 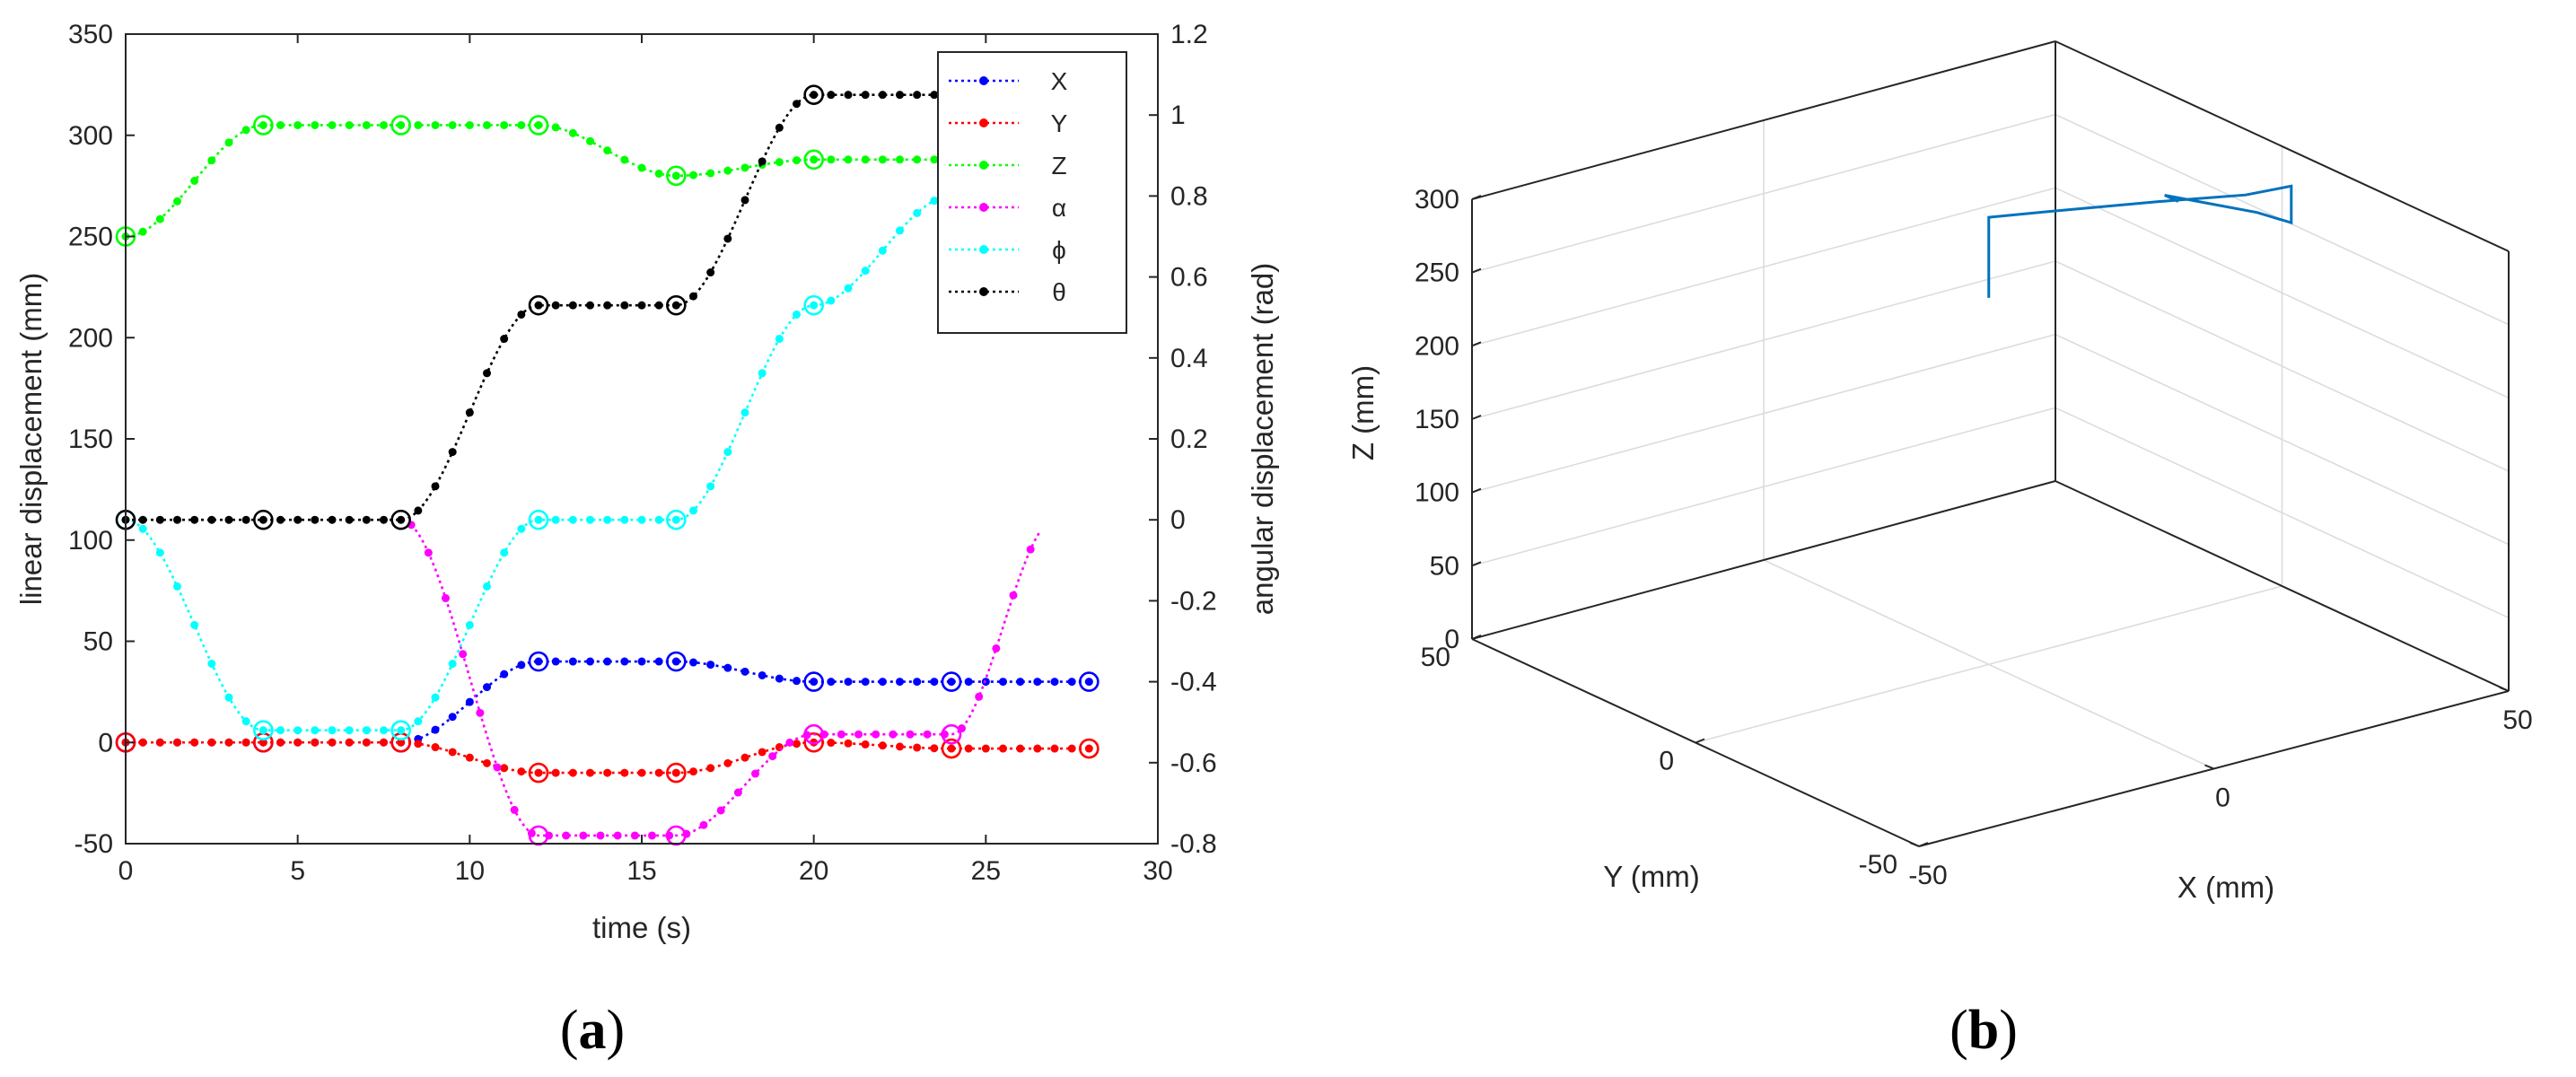 What do you see at coordinates (105, 742) in the screenshot?
I see `y-tick-label: 0` at bounding box center [105, 742].